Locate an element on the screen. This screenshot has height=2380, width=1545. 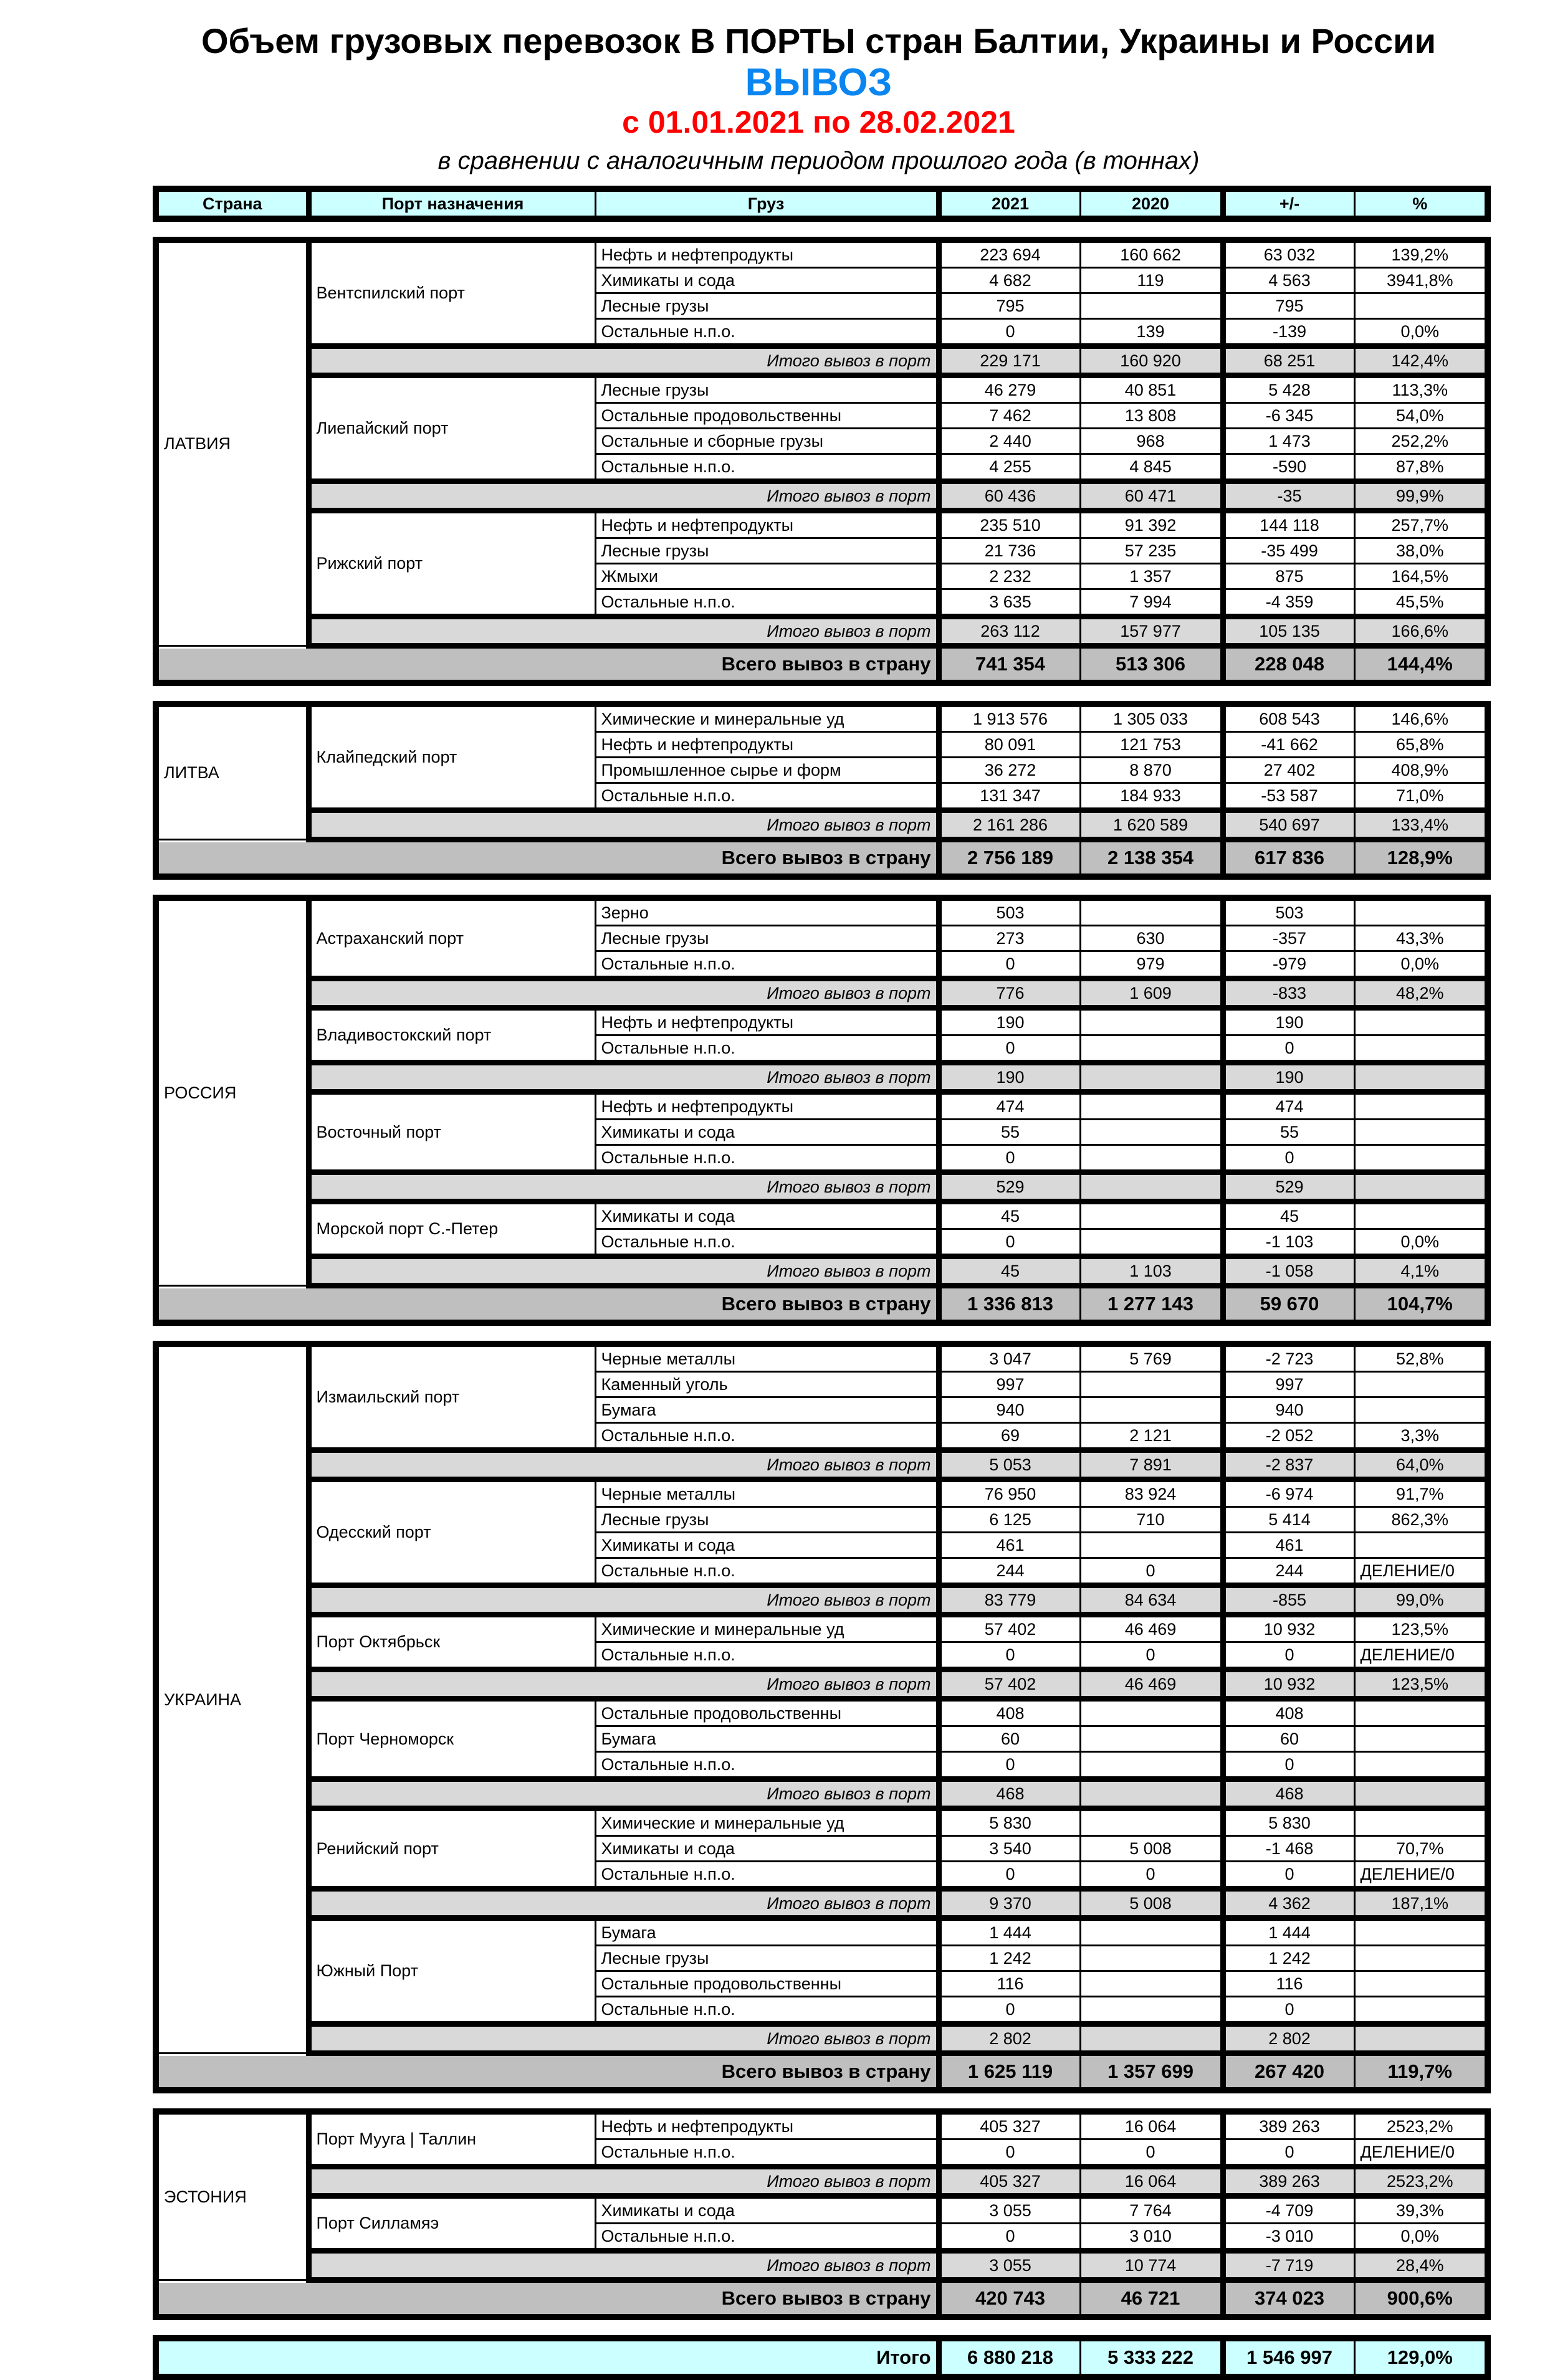
port-total-cell-diff: 10 932 is located at coordinates (1289, 1685).